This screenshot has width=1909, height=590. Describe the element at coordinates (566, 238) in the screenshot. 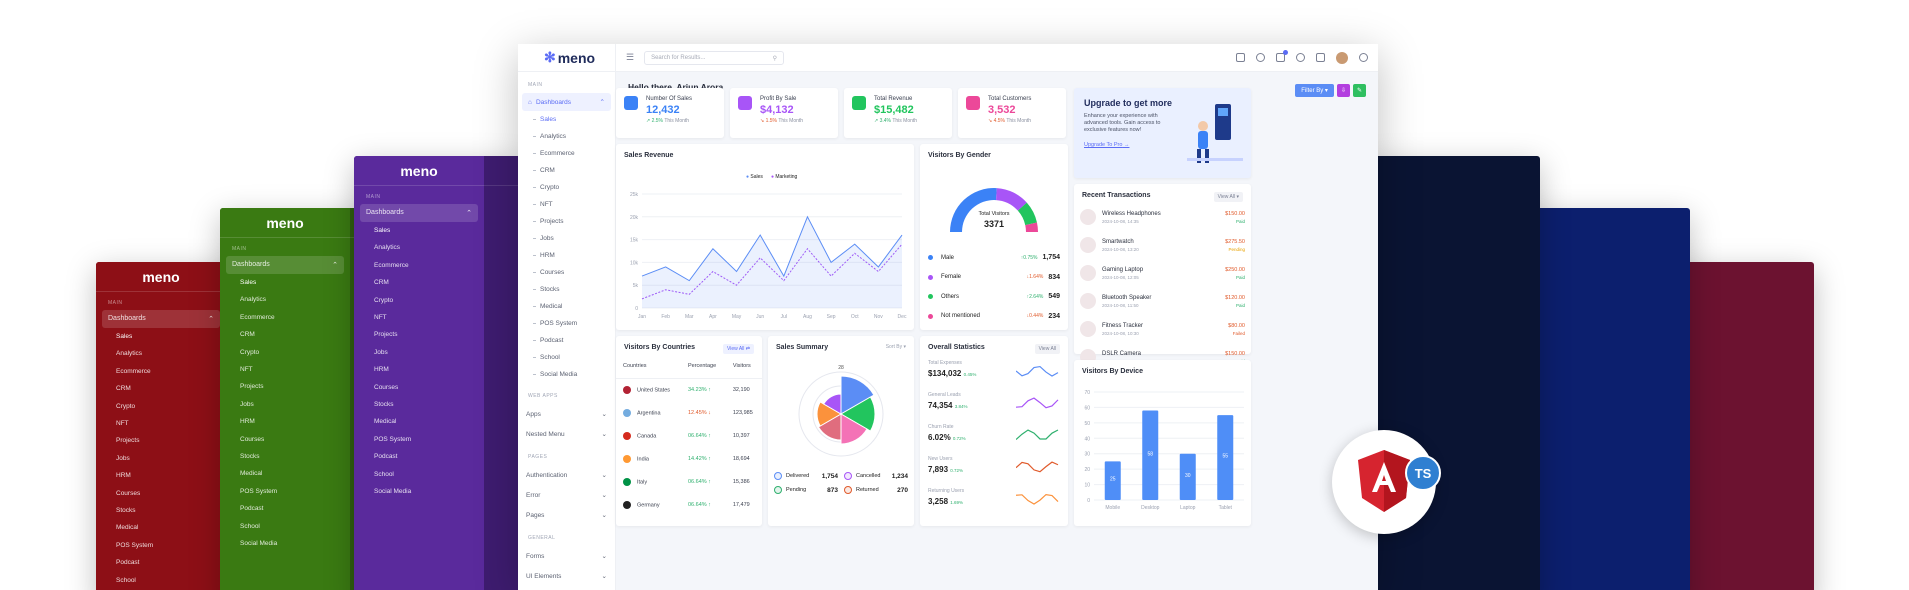

I see `sidebar-item-jobs: Jobs` at that location.